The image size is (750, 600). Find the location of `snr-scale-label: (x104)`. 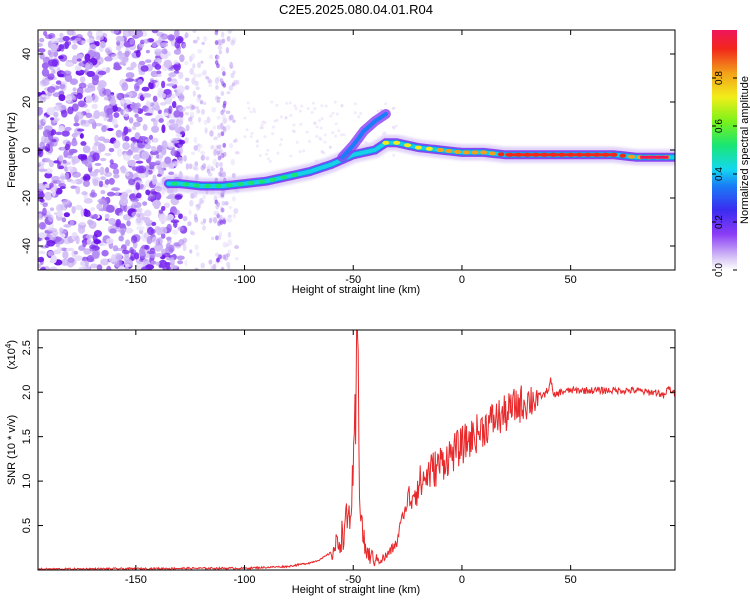

snr-scale-label: (x104) is located at coordinates (11, 355).